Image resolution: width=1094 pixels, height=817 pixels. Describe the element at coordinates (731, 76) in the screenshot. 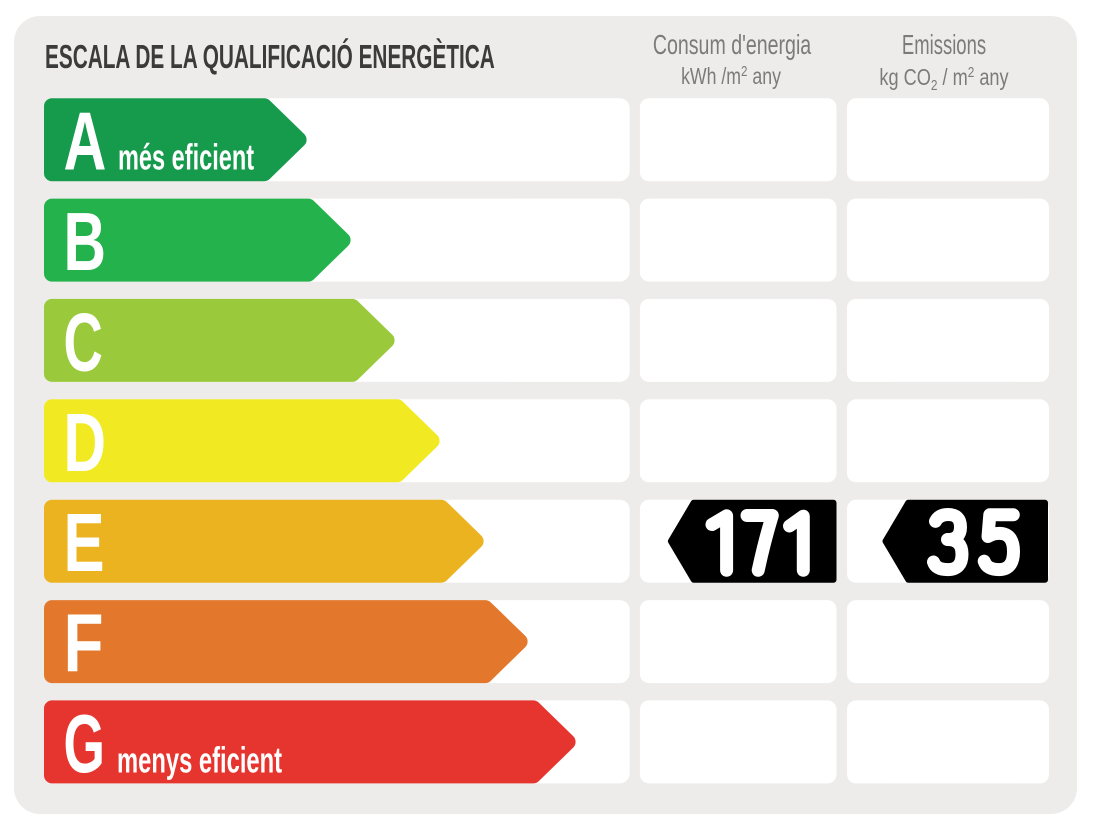

I see `svg-text: kWh /m2 any` at that location.